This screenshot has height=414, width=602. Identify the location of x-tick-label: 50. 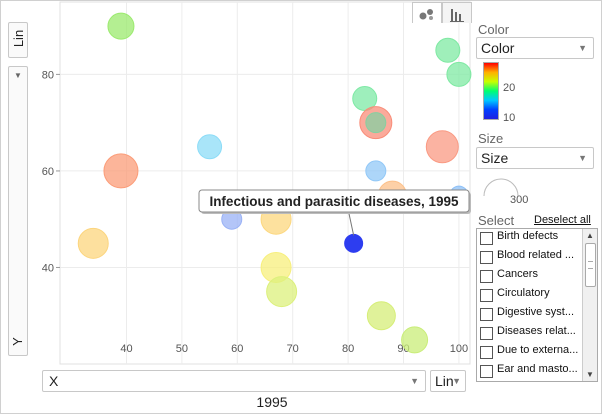
(182, 349).